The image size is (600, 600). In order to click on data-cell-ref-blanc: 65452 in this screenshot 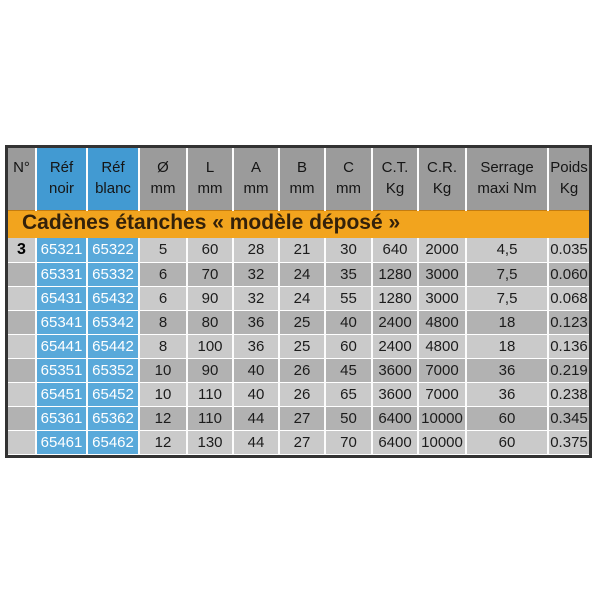, I will do `click(113, 394)`.